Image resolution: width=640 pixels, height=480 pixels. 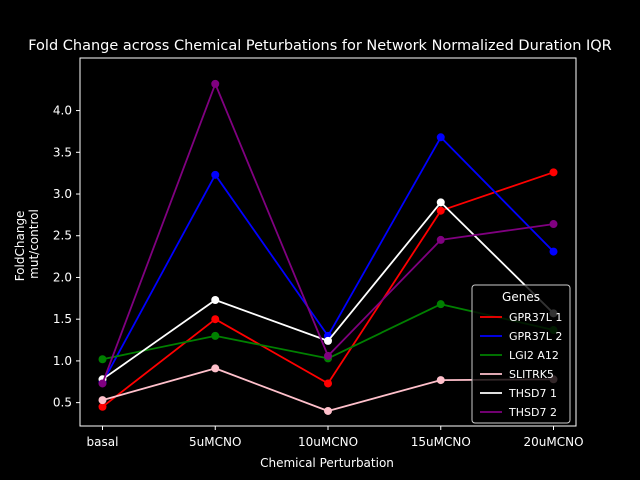 I want to click on x-tick-label: 15uMCNO, so click(x=441, y=442).